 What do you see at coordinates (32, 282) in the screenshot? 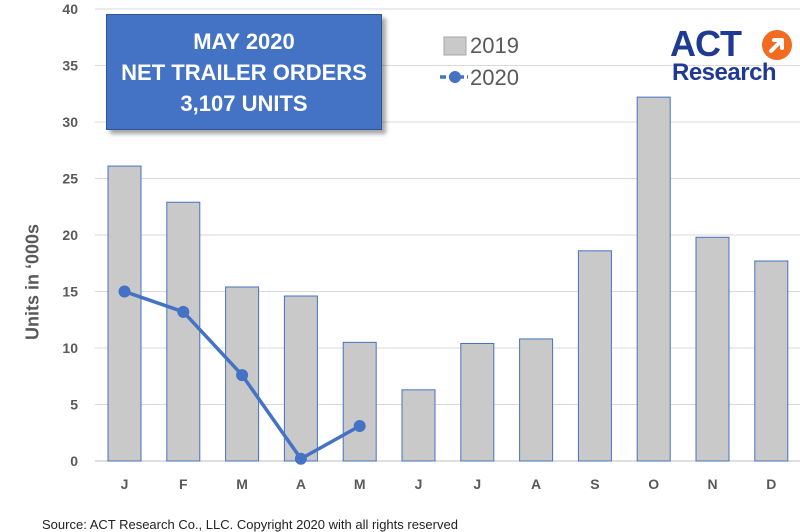
I see `y-axis-label: Units in ‘000s` at bounding box center [32, 282].